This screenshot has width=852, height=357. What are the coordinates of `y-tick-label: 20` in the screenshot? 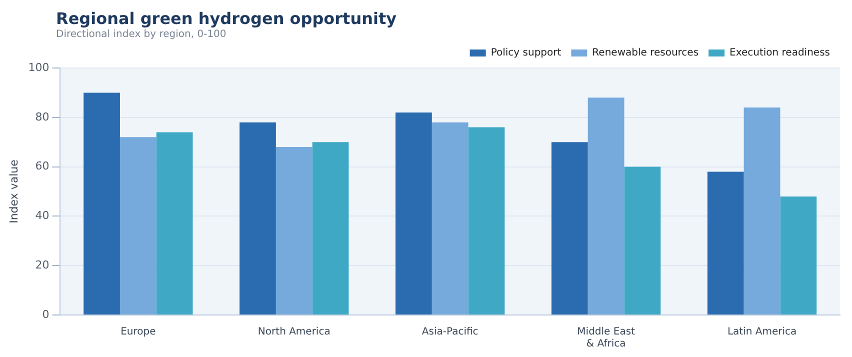 It's located at (42, 265).